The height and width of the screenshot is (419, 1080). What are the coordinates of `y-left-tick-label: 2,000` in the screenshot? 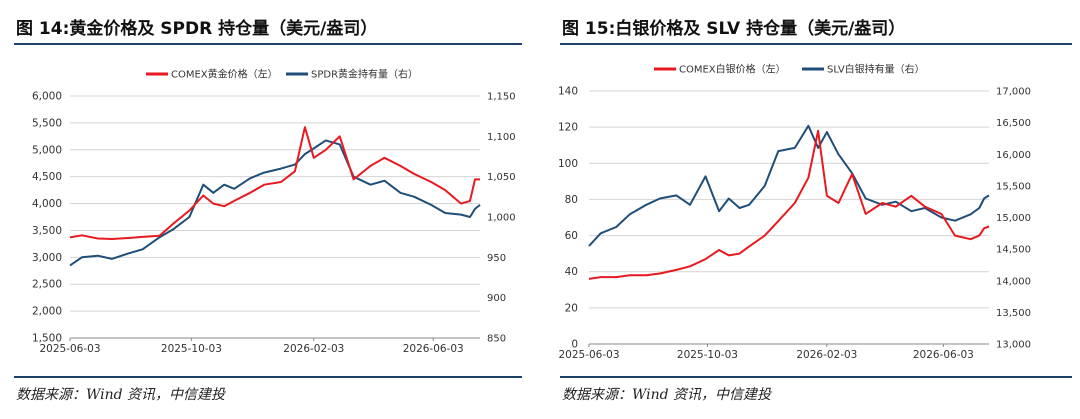 It's located at (47, 312).